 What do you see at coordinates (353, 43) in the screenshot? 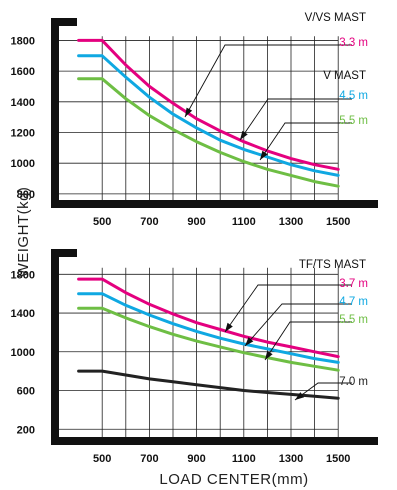
I see `series-label: 3.3 m` at bounding box center [353, 43].